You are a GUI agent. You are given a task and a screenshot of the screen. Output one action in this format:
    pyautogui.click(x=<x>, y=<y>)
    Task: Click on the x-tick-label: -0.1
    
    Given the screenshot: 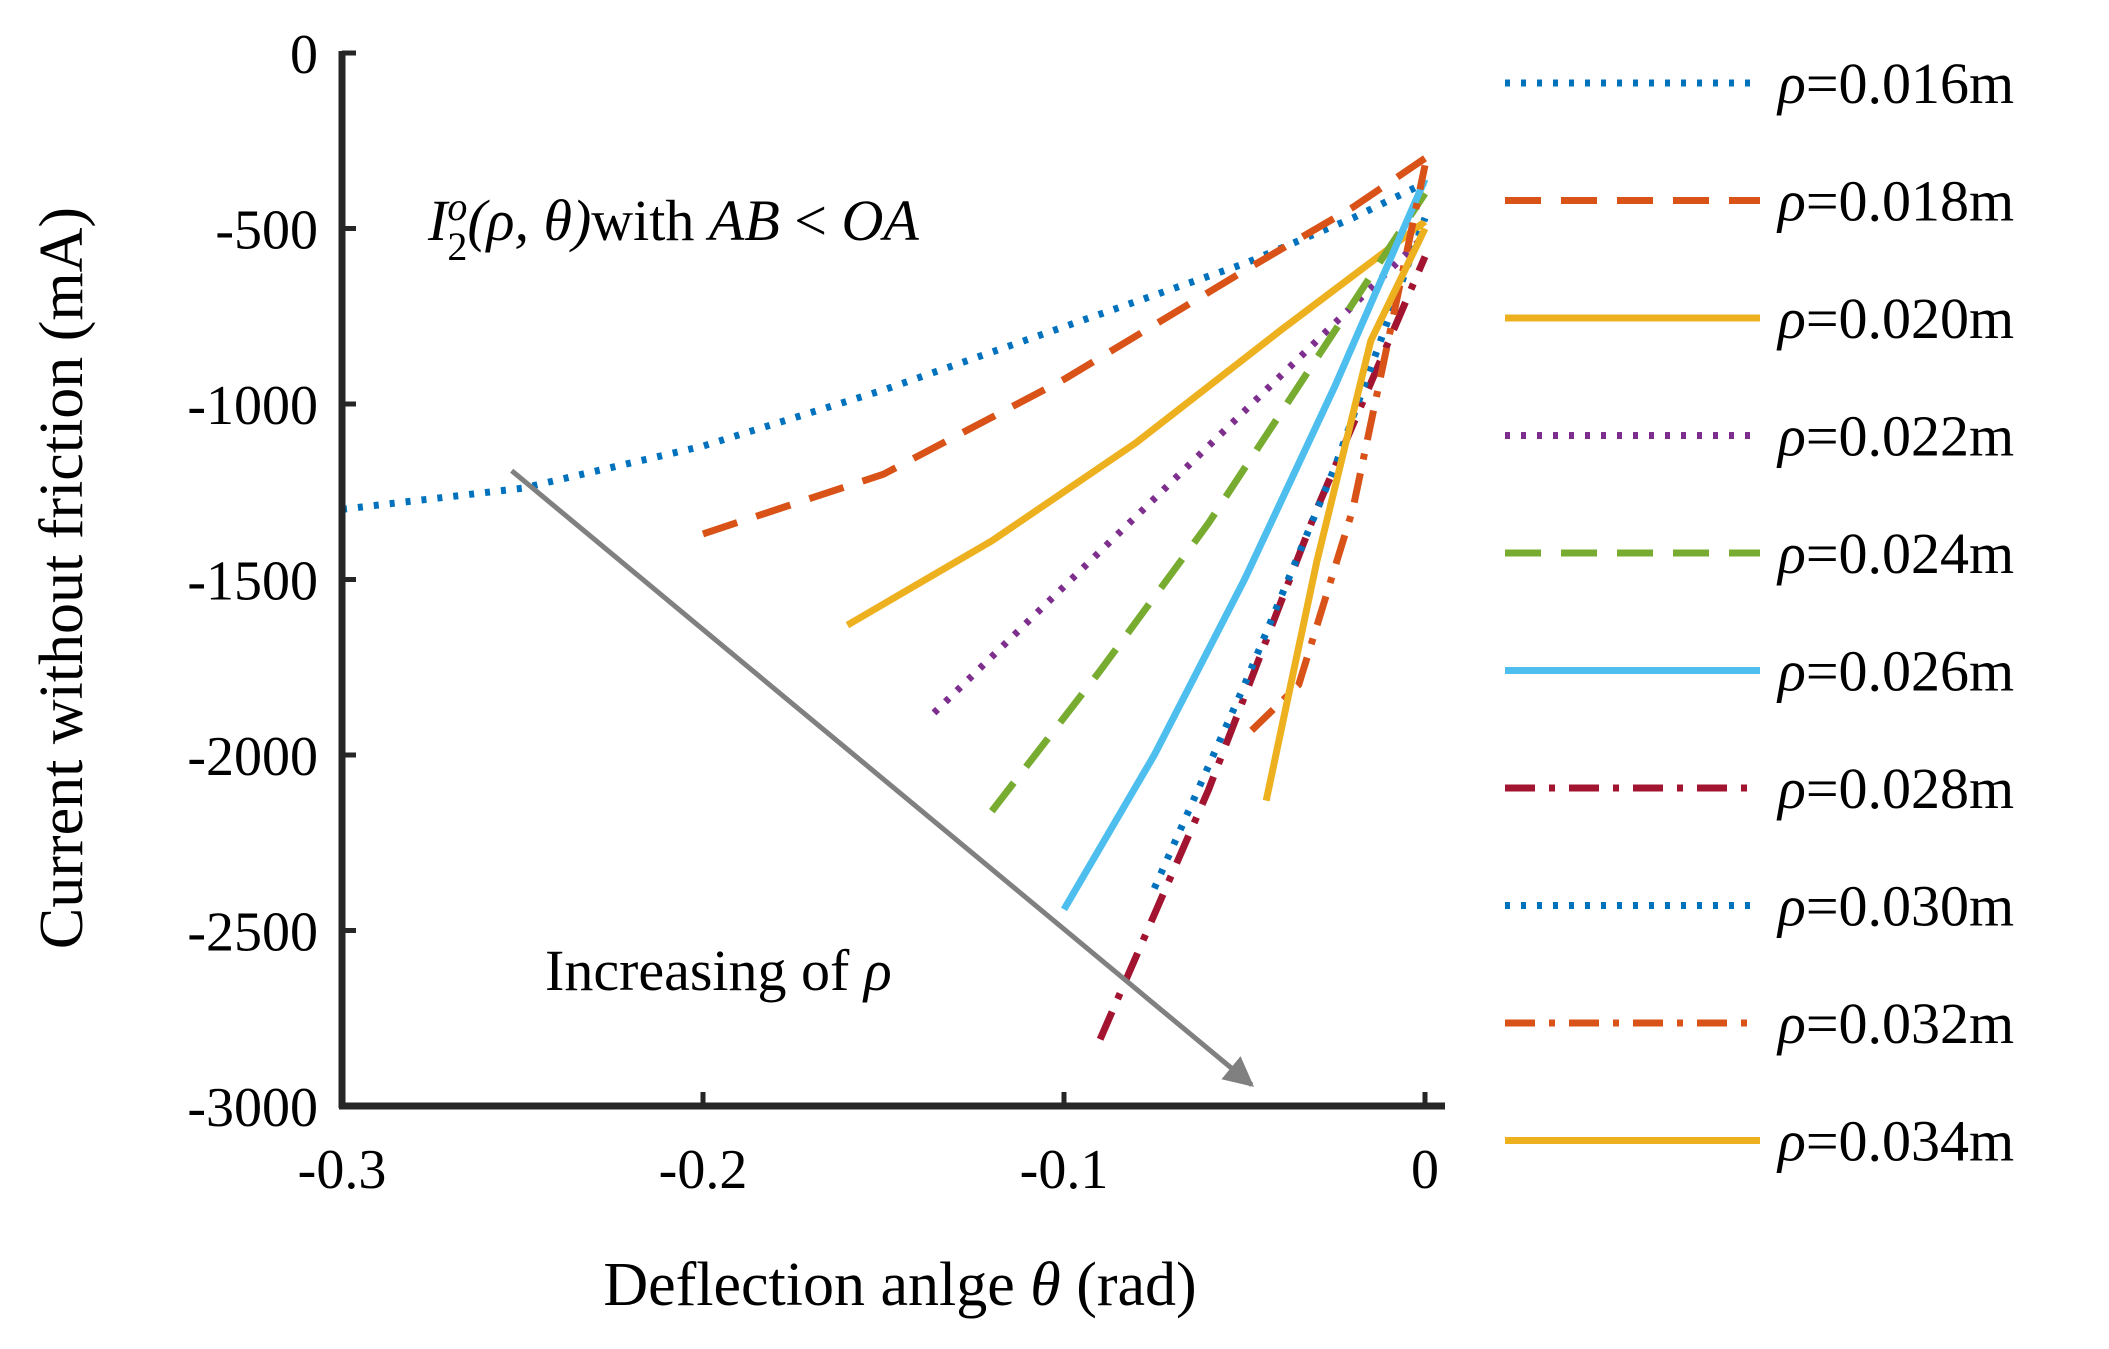 What is the action you would take?
    pyautogui.click(x=1064, y=1170)
    